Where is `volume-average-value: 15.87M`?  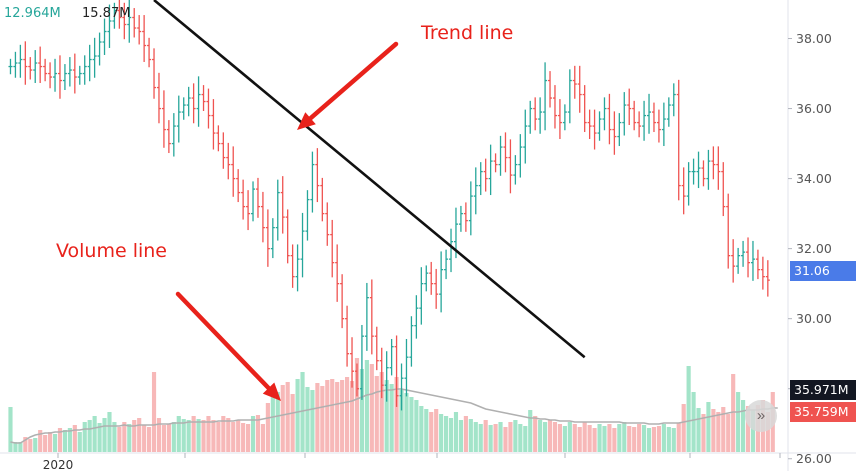
volume-average-value: 15.87M is located at coordinates (106, 13).